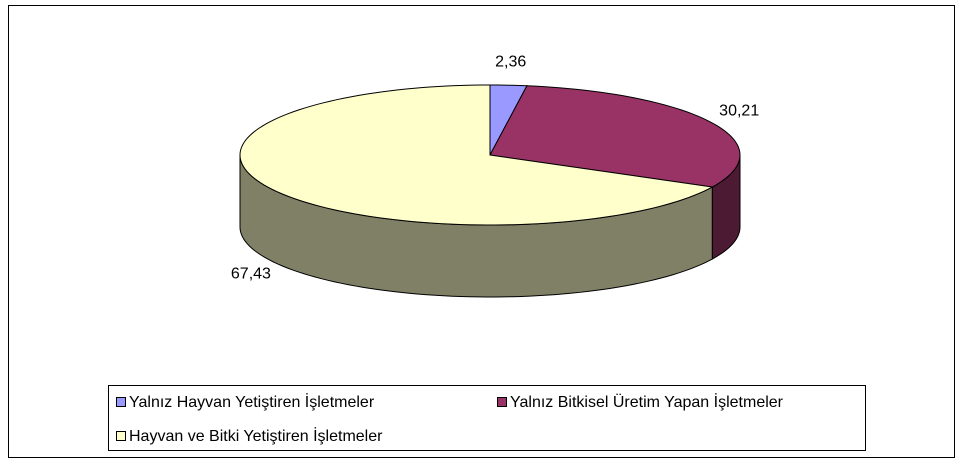  I want to click on legend-label: Hayvan ve Bitki Yetiştiren İşletmeler, so click(256, 435).